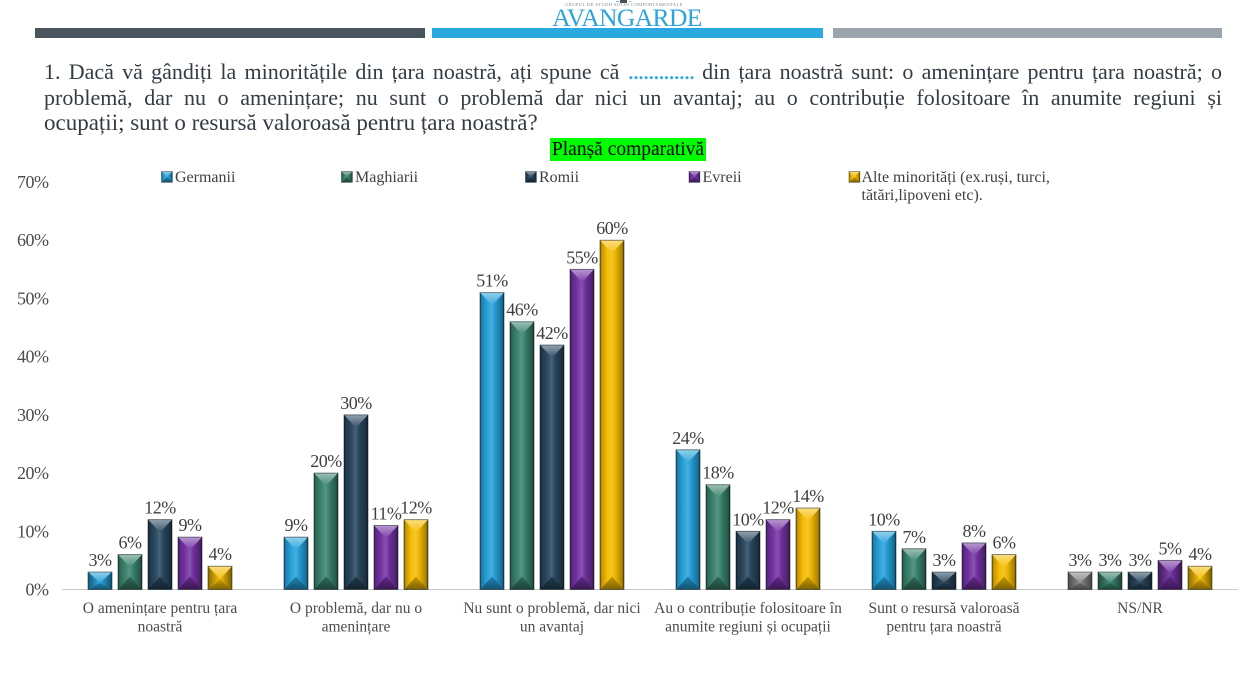 The height and width of the screenshot is (697, 1260). Describe the element at coordinates (492, 281) in the screenshot. I see `svg-text: 51%` at that location.